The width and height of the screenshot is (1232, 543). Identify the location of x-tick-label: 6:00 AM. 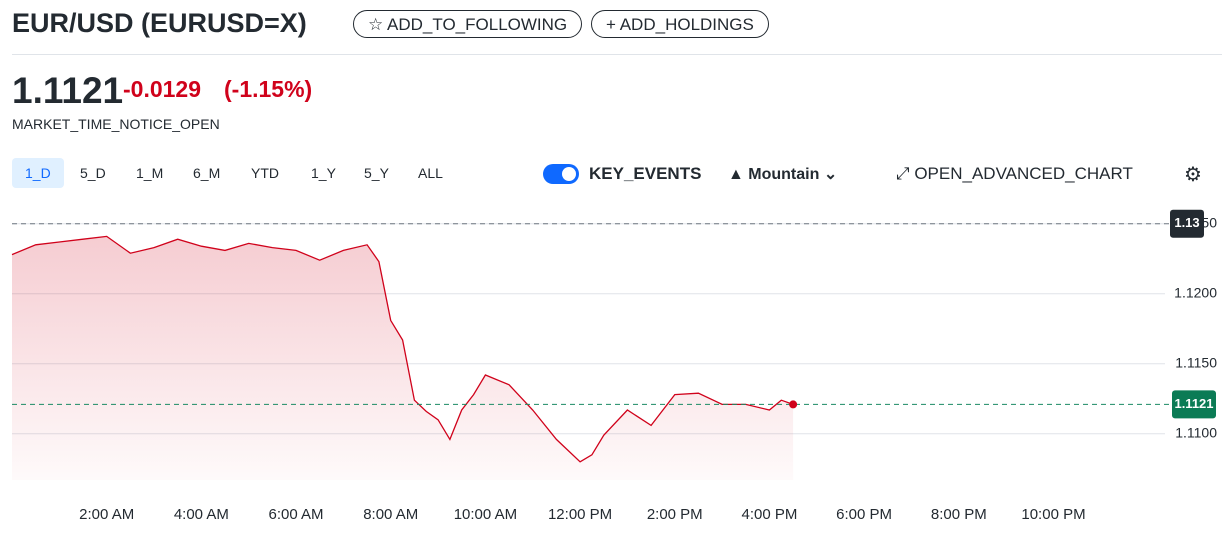
(296, 514).